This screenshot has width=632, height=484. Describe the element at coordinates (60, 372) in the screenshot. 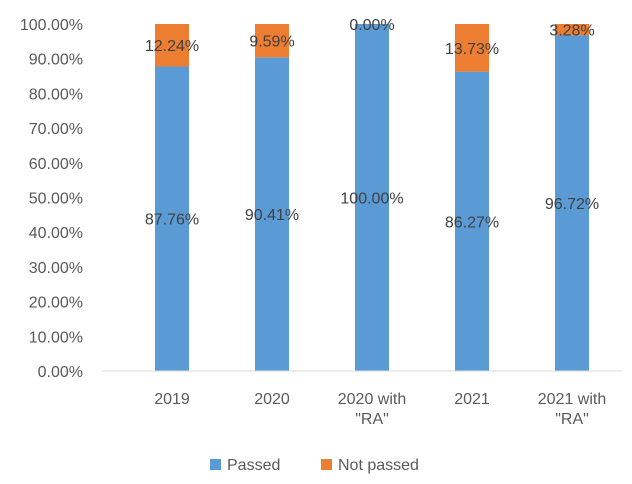

I see `y-tick-label: 0.00%` at that location.